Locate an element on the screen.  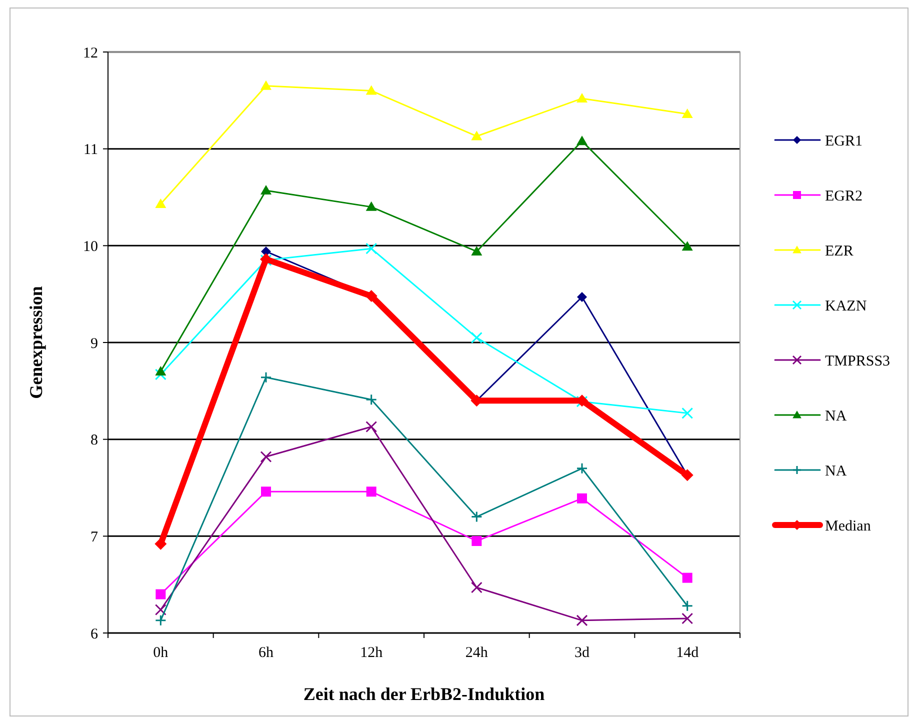
x-tick-label: 24h is located at coordinates (476, 653).